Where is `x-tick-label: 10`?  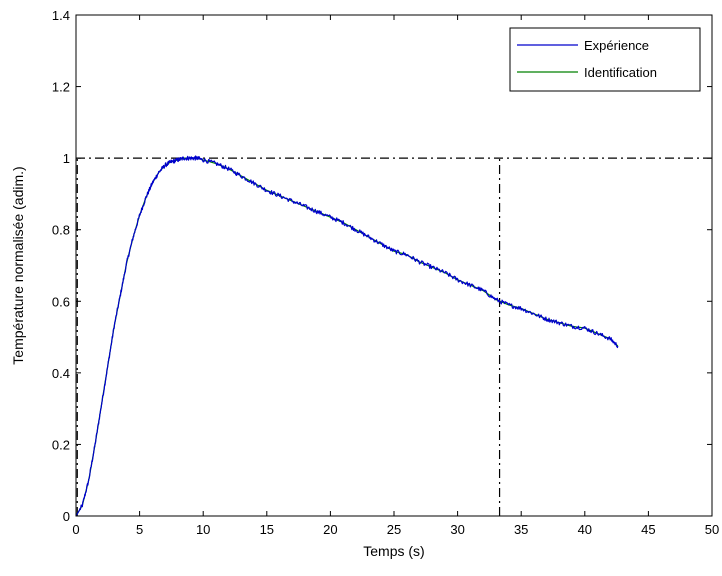
x-tick-label: 10 is located at coordinates (203, 529).